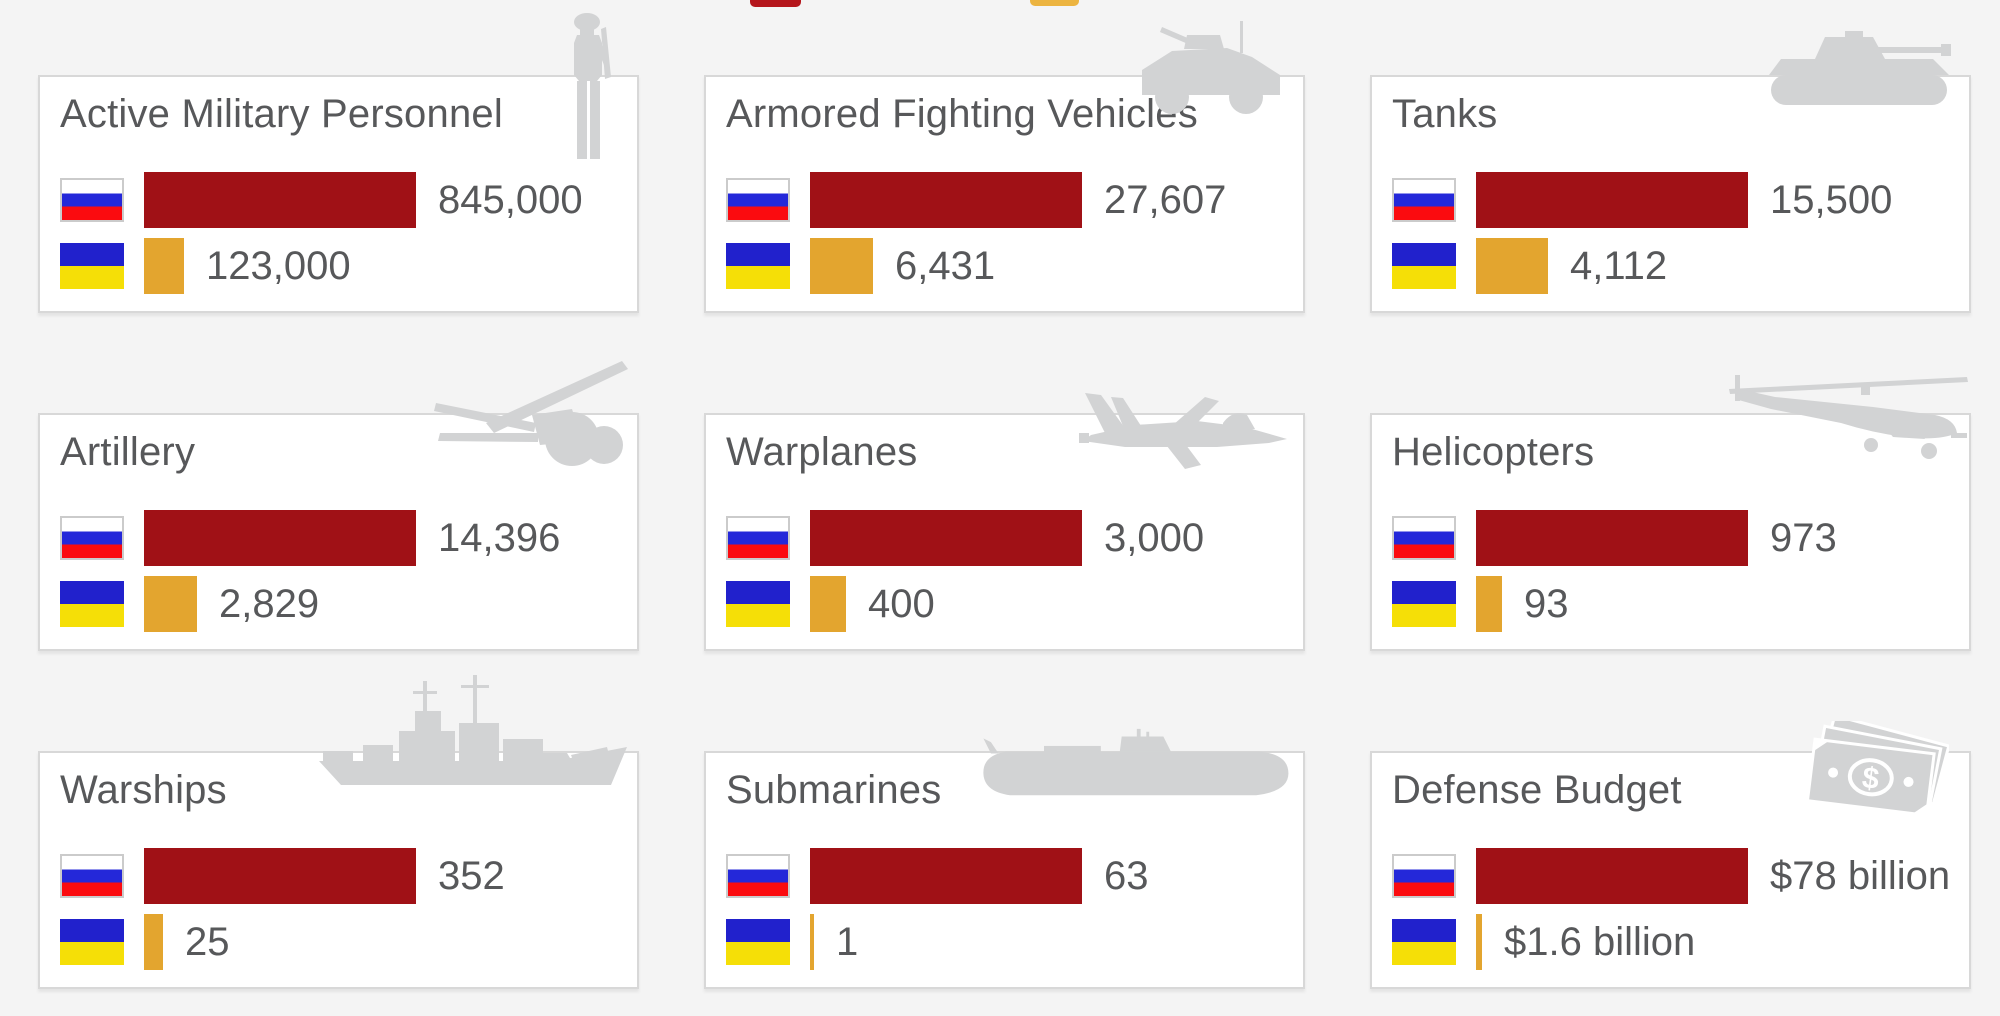 Image resolution: width=2000 pixels, height=1016 pixels. I want to click on legend-swatch-russia, so click(775, 3).